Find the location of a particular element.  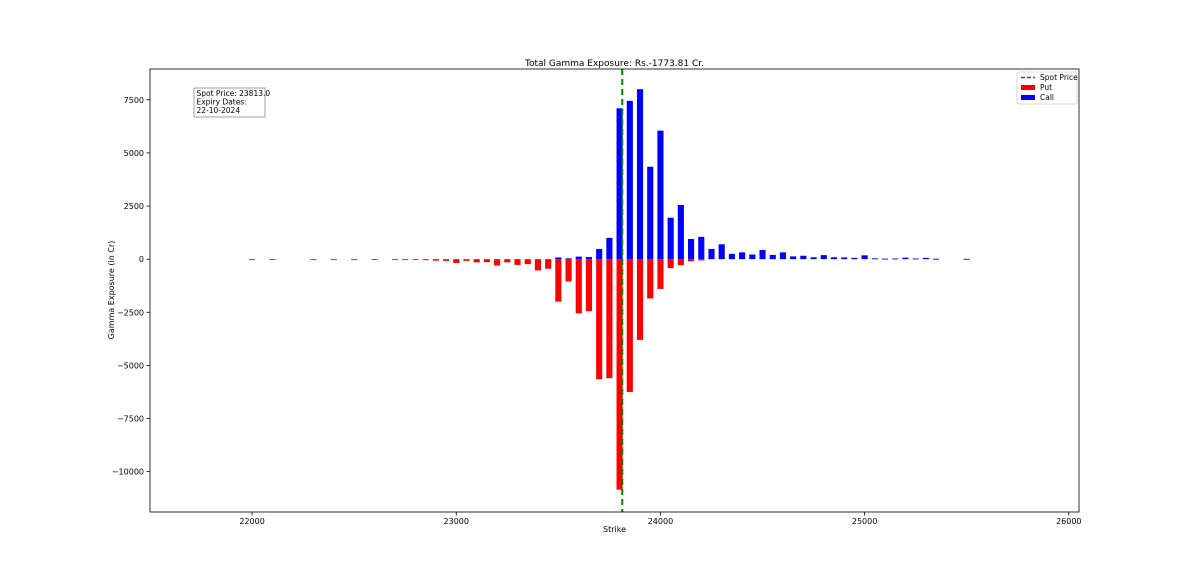

legend-put-label: Put is located at coordinates (1046, 87).